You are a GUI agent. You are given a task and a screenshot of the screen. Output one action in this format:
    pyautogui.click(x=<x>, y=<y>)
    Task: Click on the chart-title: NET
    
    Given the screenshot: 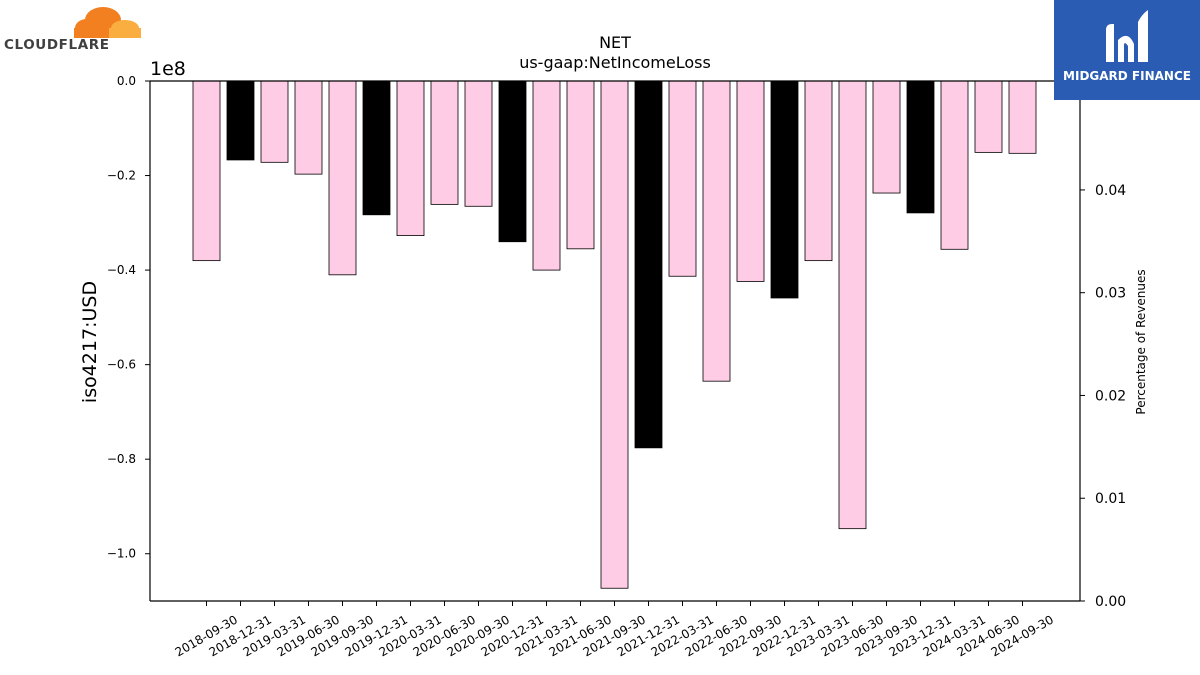 What is the action you would take?
    pyautogui.click(x=615, y=42)
    